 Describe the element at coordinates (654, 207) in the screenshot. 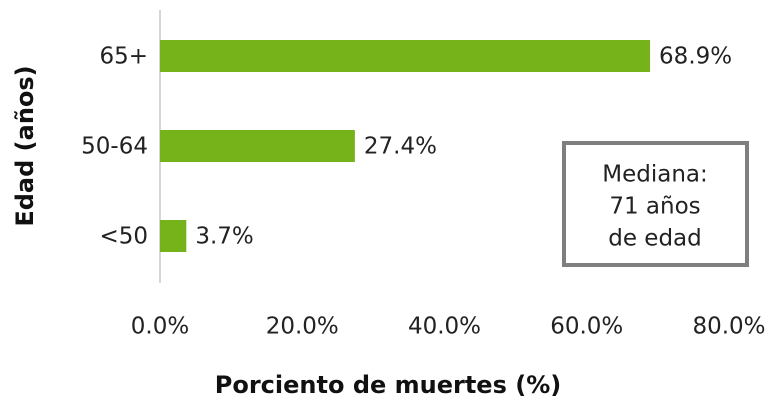

I see `annotation-text: 71 años` at that location.